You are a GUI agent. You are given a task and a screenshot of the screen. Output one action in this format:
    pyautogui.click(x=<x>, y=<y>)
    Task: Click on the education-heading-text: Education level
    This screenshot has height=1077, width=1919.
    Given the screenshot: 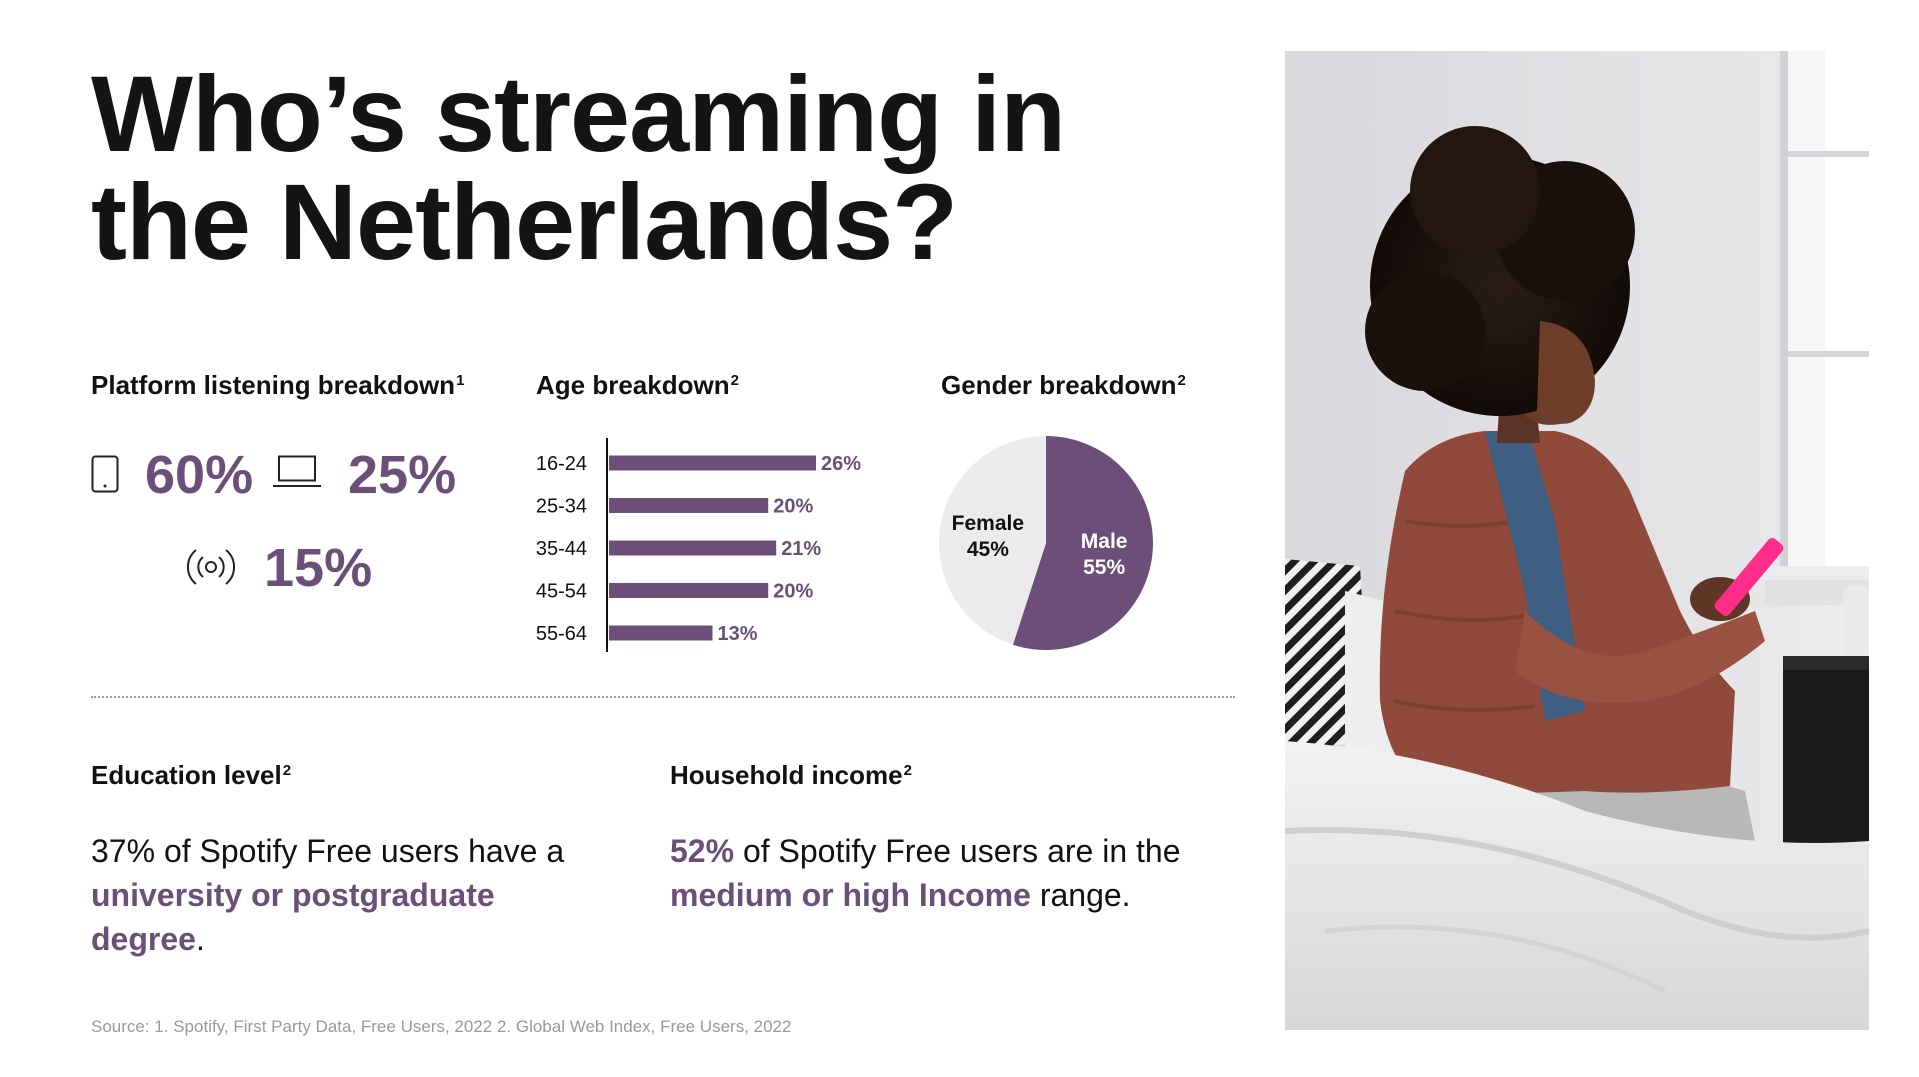 What is the action you would take?
    pyautogui.click(x=186, y=775)
    